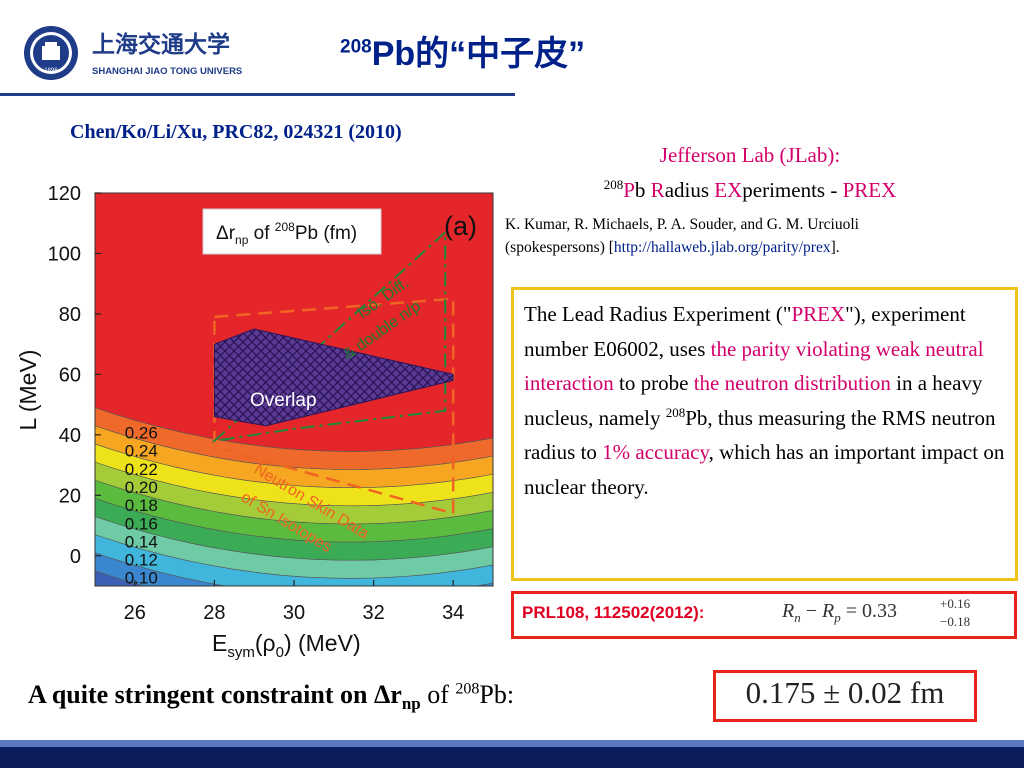 The height and width of the screenshot is (768, 1024). Describe the element at coordinates (512, 757) in the screenshot. I see `footer-bar` at that location.